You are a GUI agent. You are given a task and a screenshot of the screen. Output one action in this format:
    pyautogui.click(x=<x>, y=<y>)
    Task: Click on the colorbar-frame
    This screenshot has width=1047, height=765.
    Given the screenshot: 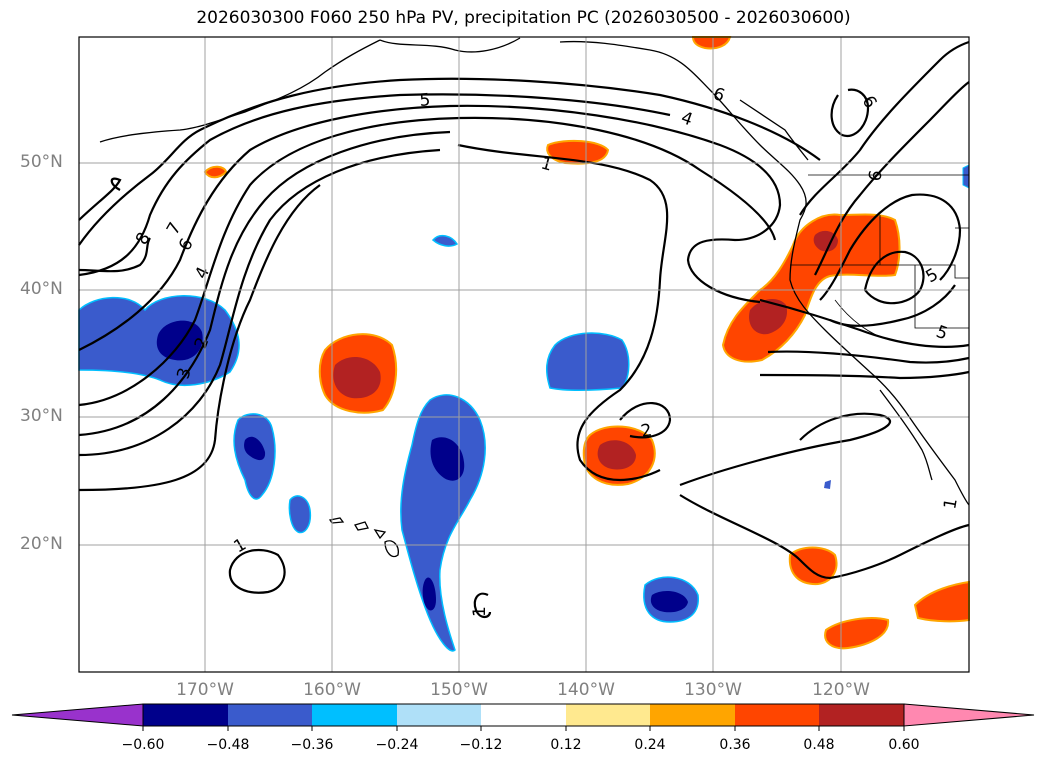 What is the action you would take?
    pyautogui.click(x=523, y=715)
    